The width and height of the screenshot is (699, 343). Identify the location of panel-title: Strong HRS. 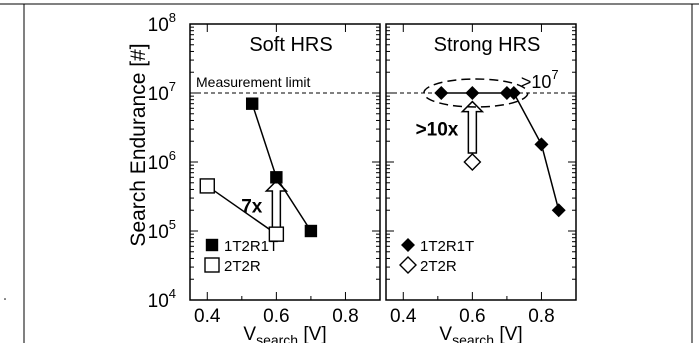
(487, 45).